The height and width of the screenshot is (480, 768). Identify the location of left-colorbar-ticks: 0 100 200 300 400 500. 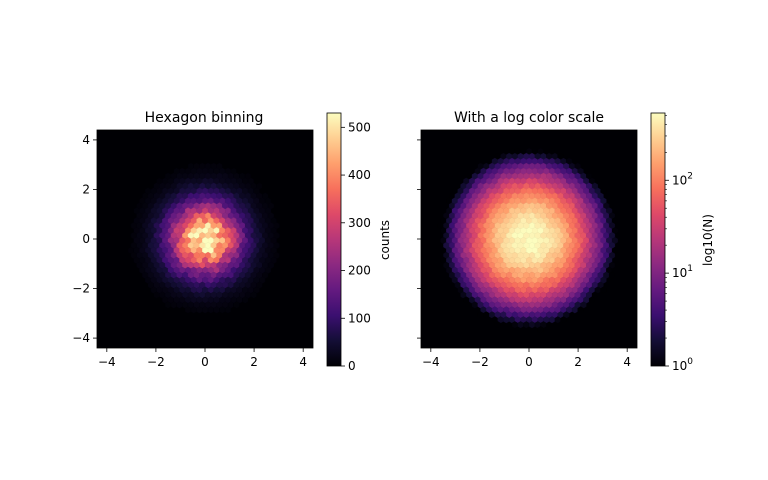
(356, 246).